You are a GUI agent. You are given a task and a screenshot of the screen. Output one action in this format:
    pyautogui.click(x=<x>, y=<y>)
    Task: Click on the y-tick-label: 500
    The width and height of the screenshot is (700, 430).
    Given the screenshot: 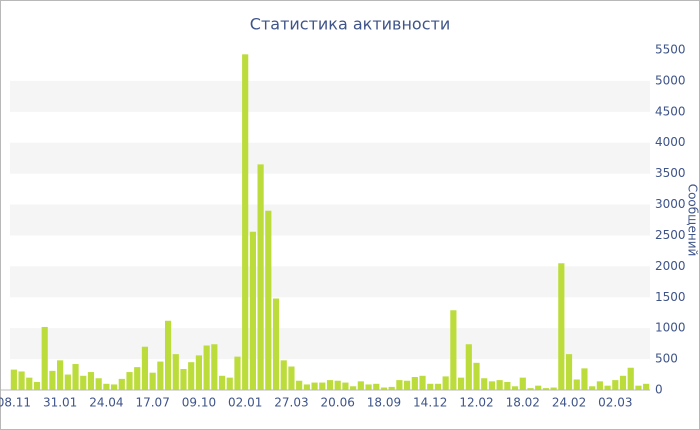 What is the action you would take?
    pyautogui.click(x=666, y=359)
    